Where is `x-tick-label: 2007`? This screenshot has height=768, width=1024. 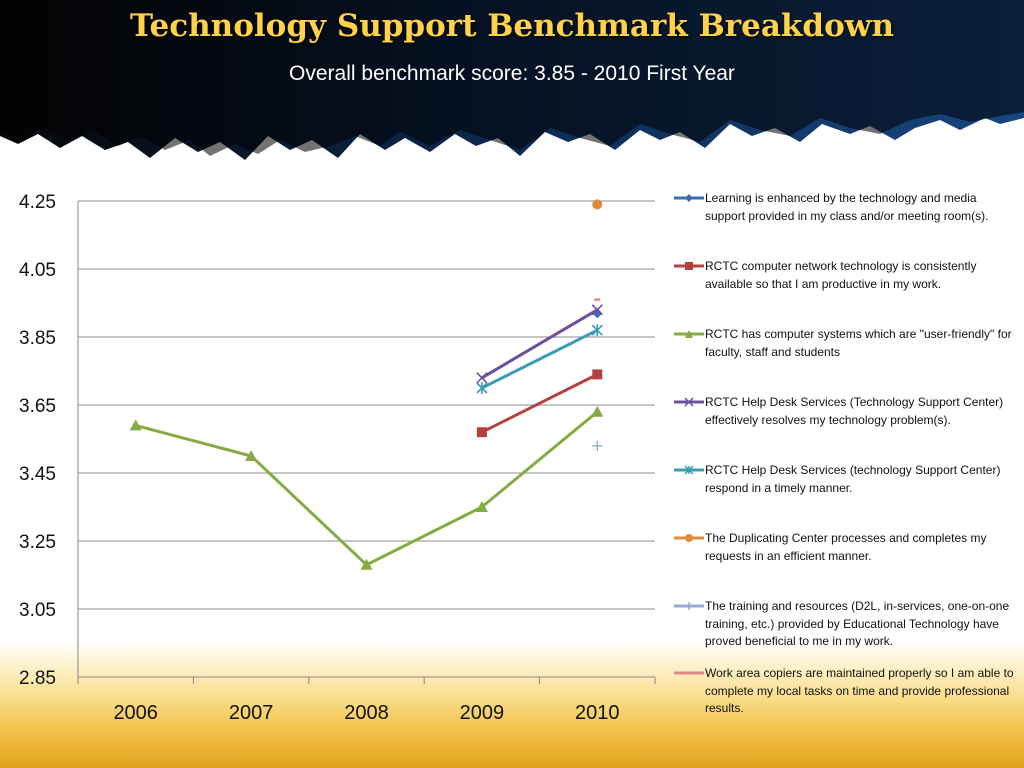
x-tick-label: 2007 is located at coordinates (251, 713).